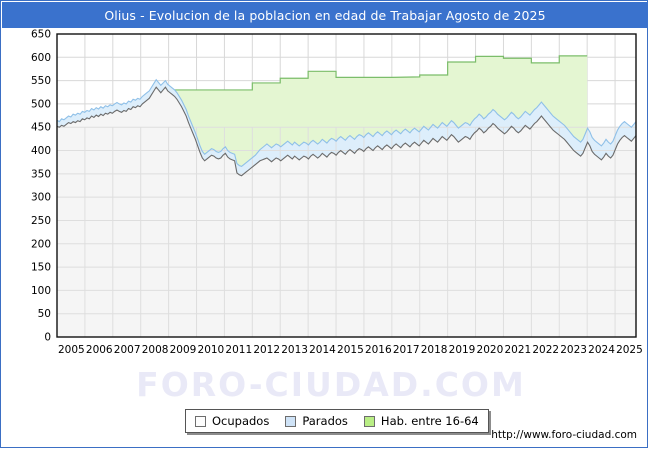  What do you see at coordinates (41, 35) in the screenshot?
I see `svg-text: 650` at bounding box center [41, 35].